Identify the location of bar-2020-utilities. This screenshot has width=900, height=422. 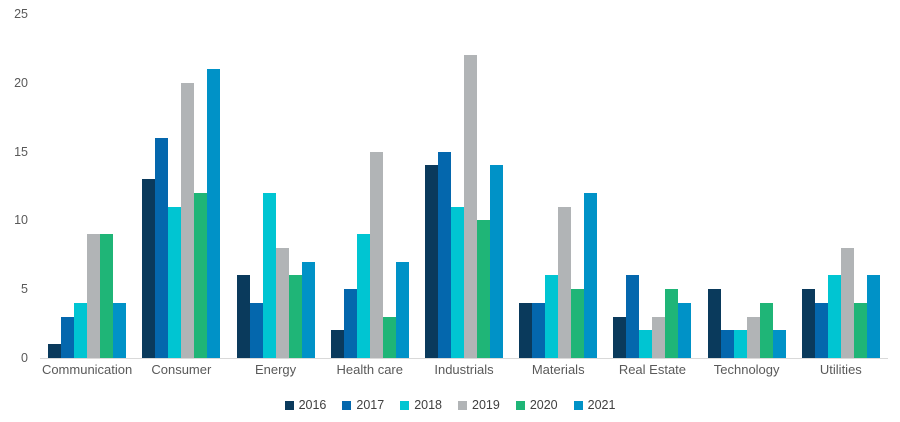
(860, 330).